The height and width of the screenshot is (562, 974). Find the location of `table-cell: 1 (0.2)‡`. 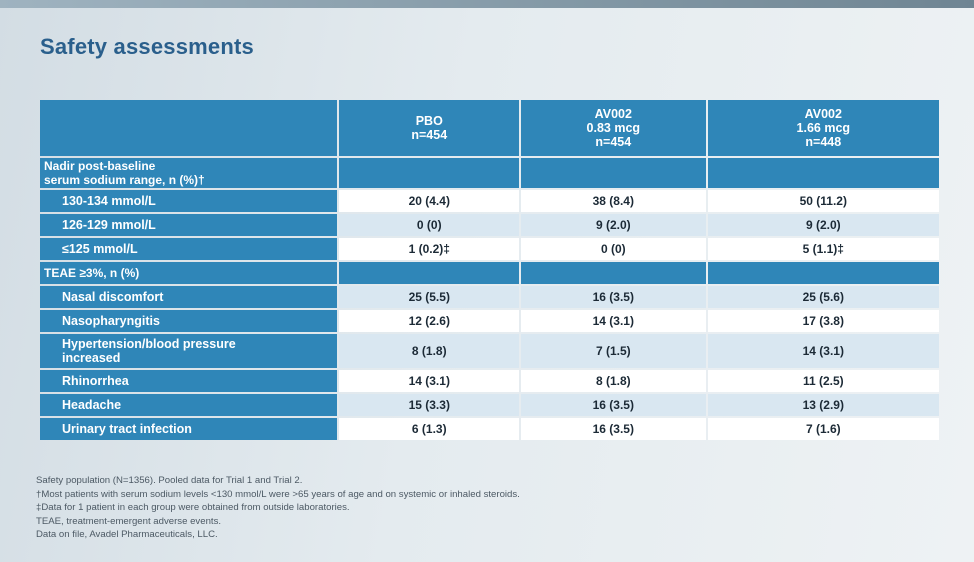

table-cell: 1 (0.2)‡ is located at coordinates (429, 249).